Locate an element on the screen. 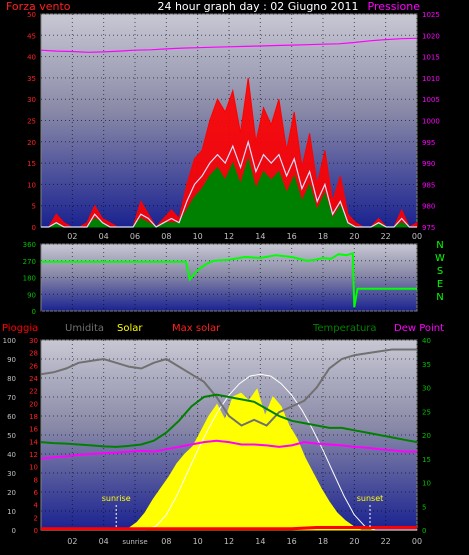 The height and width of the screenshot is (555, 469). chart-title: 24 hour graph day : 02 Giugno 2011 is located at coordinates (257, 6).